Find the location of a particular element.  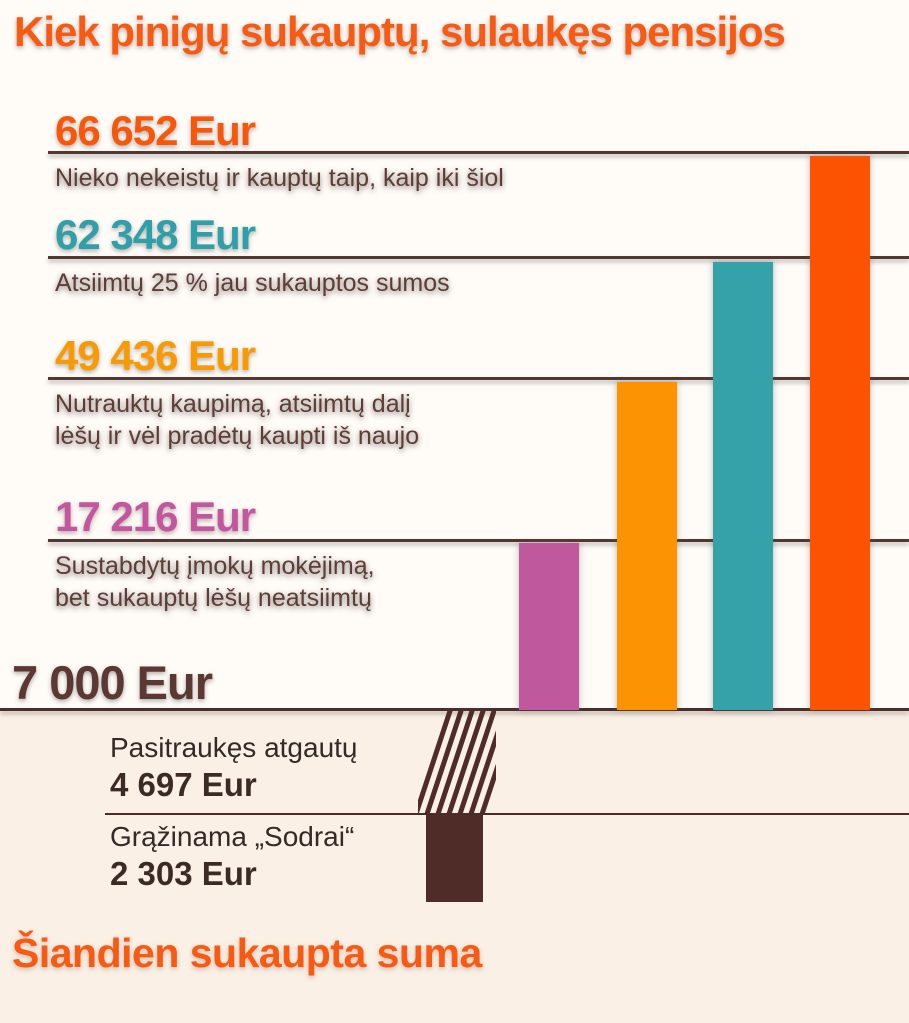

divider-returned-sodra is located at coordinates (507, 814).